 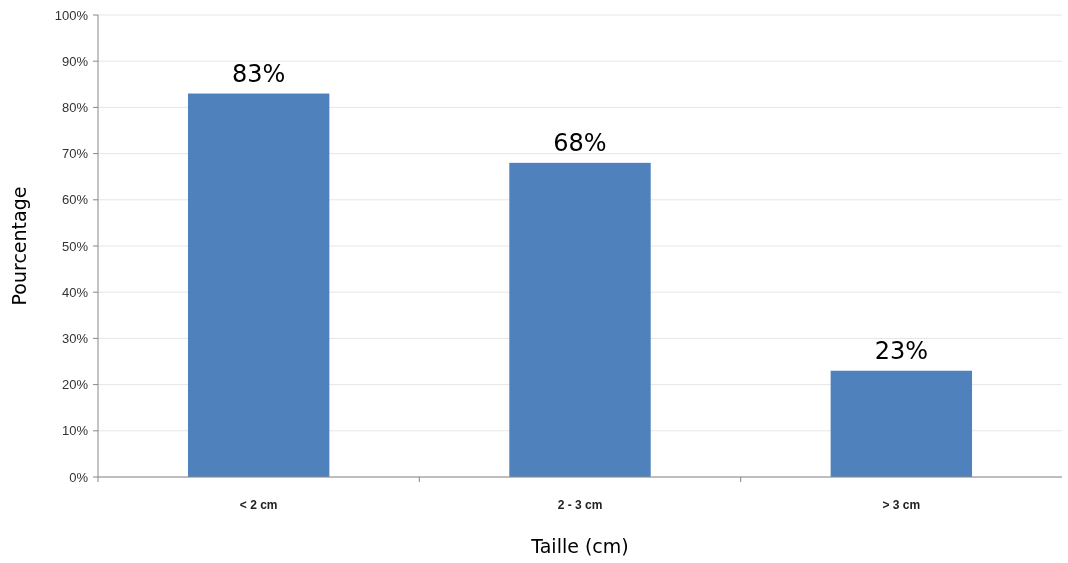 I want to click on y-tick-label: 70%, so click(x=75, y=154).